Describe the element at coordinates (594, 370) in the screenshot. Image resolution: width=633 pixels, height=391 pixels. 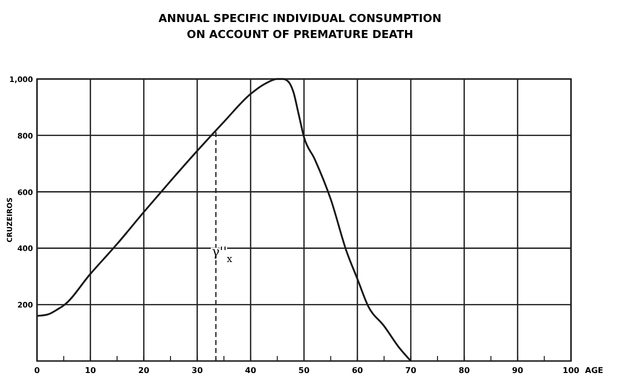
I see `x-axis-title: AGE` at that location.